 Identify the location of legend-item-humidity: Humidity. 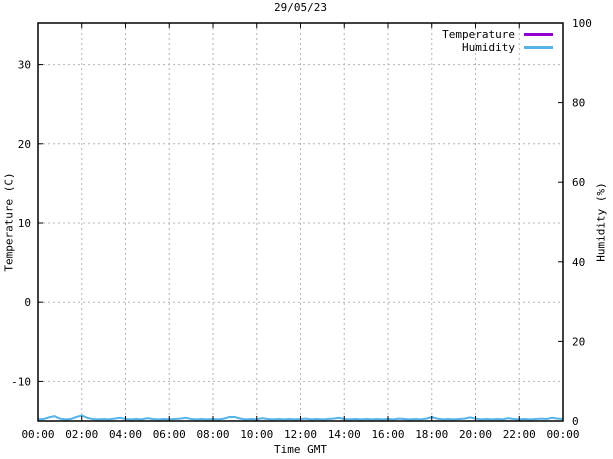
(497, 47).